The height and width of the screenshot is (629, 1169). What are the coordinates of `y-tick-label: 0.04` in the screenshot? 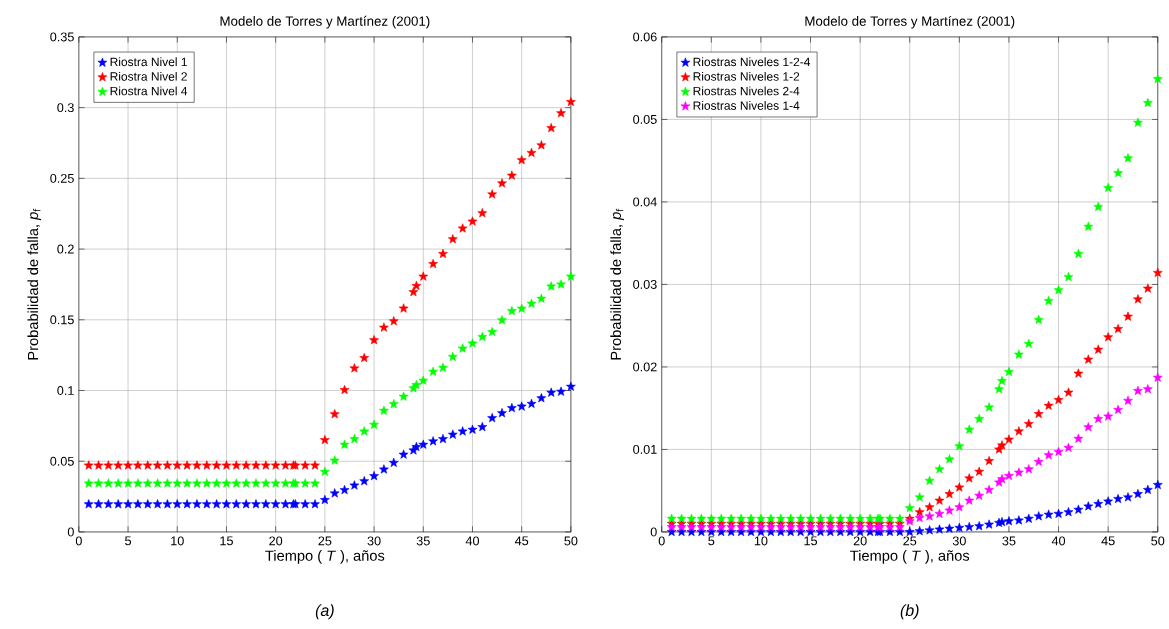 It's located at (645, 202).